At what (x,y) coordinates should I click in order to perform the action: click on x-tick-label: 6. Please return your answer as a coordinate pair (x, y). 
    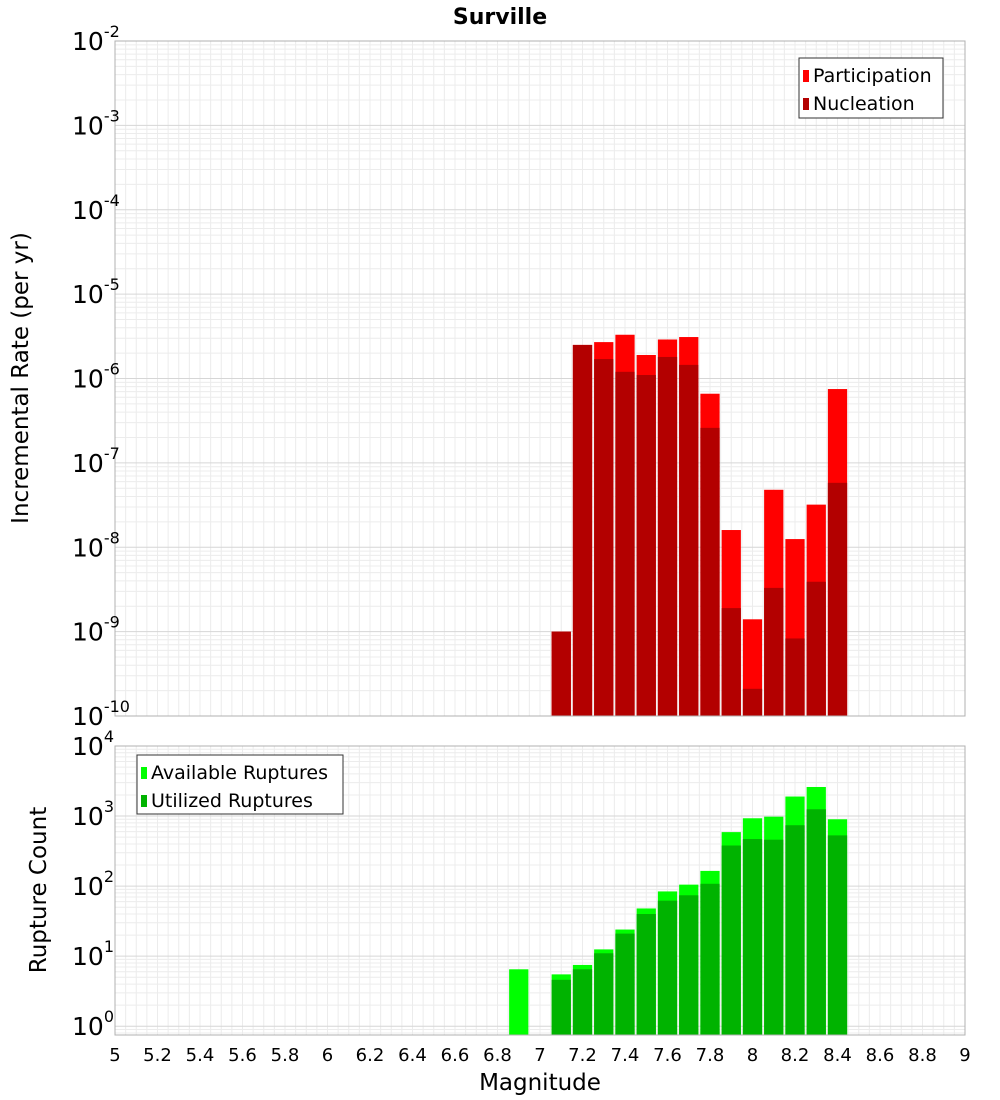
    Looking at the image, I should click on (327, 1055).